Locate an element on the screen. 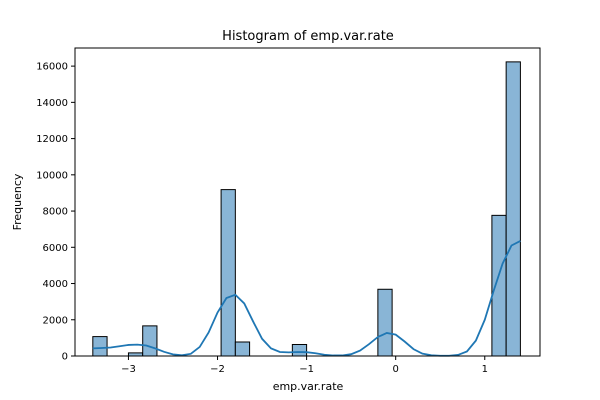 The height and width of the screenshot is (400, 600). y-tick-label-5: 10000 is located at coordinates (52, 175).